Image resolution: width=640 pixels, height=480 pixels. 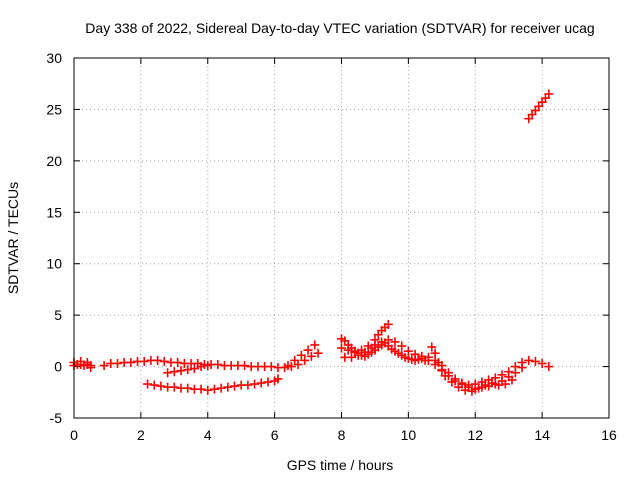 What do you see at coordinates (542, 435) in the screenshot?
I see `x-tick-label: 14` at bounding box center [542, 435].